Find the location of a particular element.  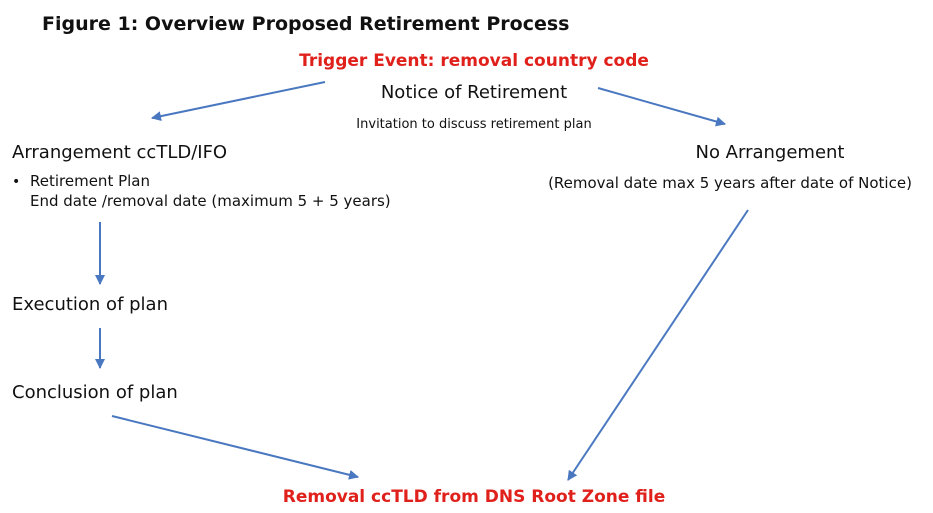

arrangement: Arrangement ccTLD/IFO is located at coordinates (119, 152).